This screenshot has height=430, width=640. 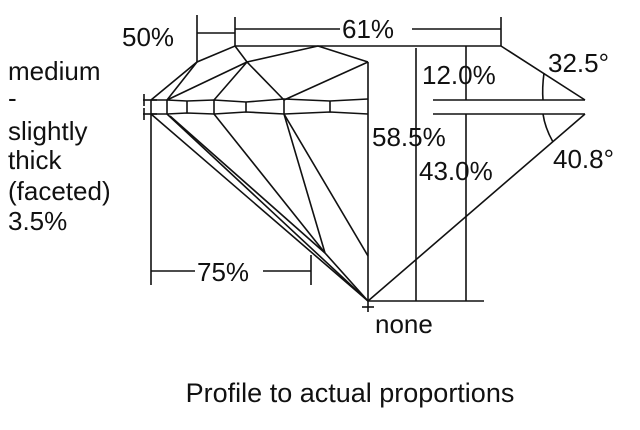 What do you see at coordinates (223, 272) in the screenshot?
I see `lower-half-label: 75%` at bounding box center [223, 272].